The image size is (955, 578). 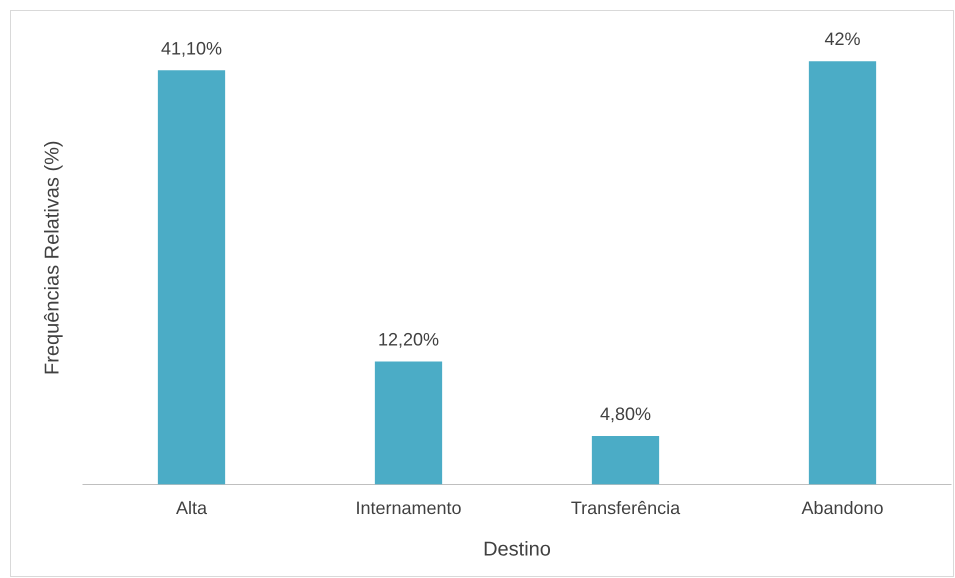 I want to click on x-tick-label: Internamento, so click(x=408, y=508).